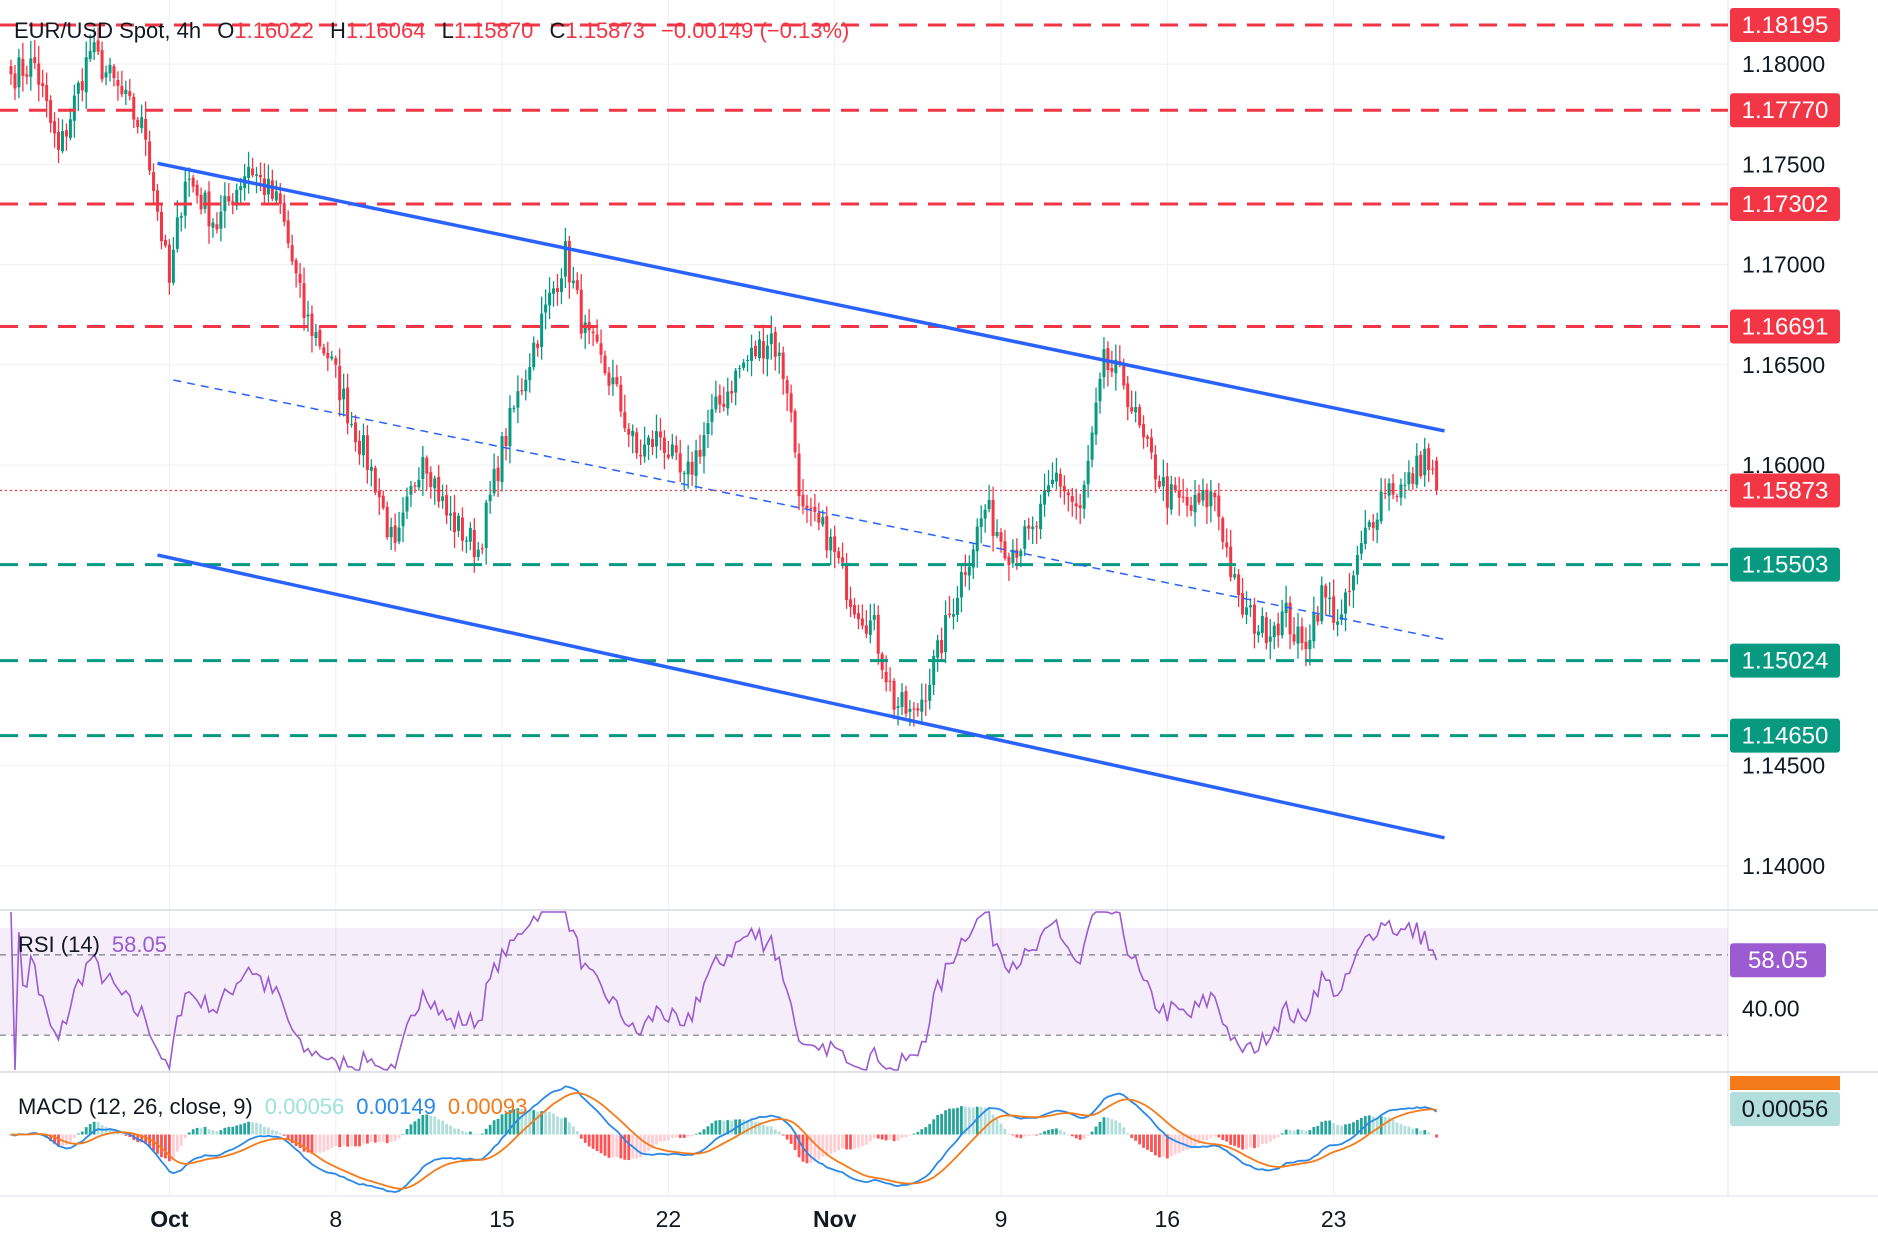 The width and height of the screenshot is (1878, 1246). Describe the element at coordinates (92, 945) in the screenshot. I see `rsi-legend: RSI (14) 58.05` at that location.